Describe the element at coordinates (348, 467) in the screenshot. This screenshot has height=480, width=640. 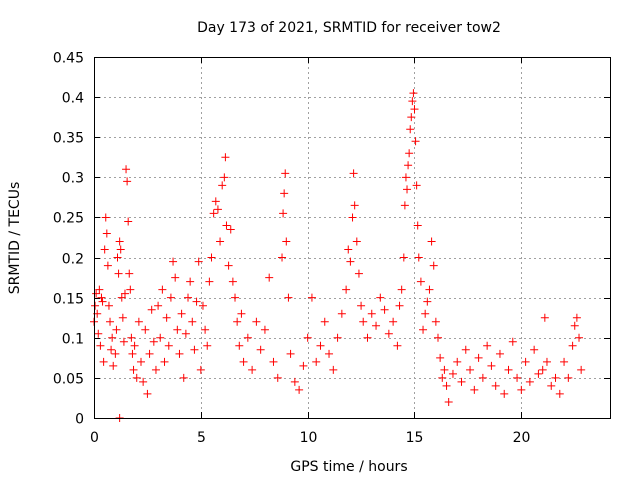
I see `x-axis-label: GPS time / hours` at that location.